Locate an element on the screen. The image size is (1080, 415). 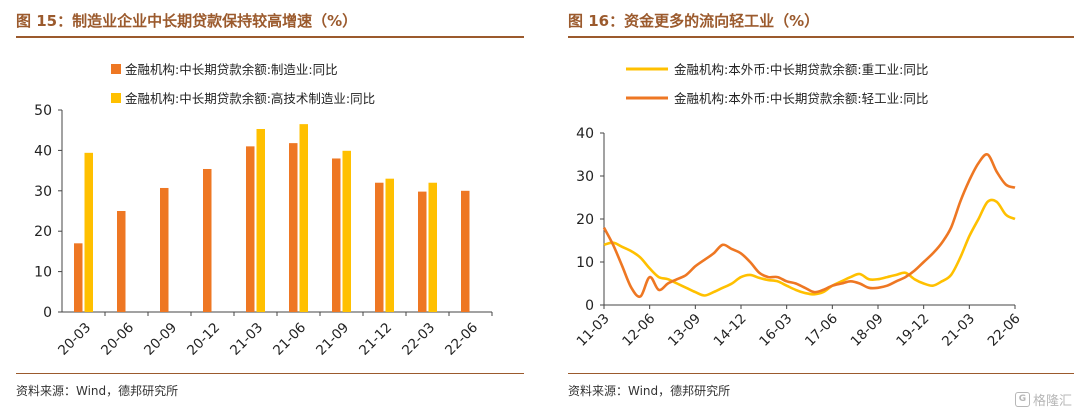
x-tick-label: 16-03 is located at coordinates (775, 330).